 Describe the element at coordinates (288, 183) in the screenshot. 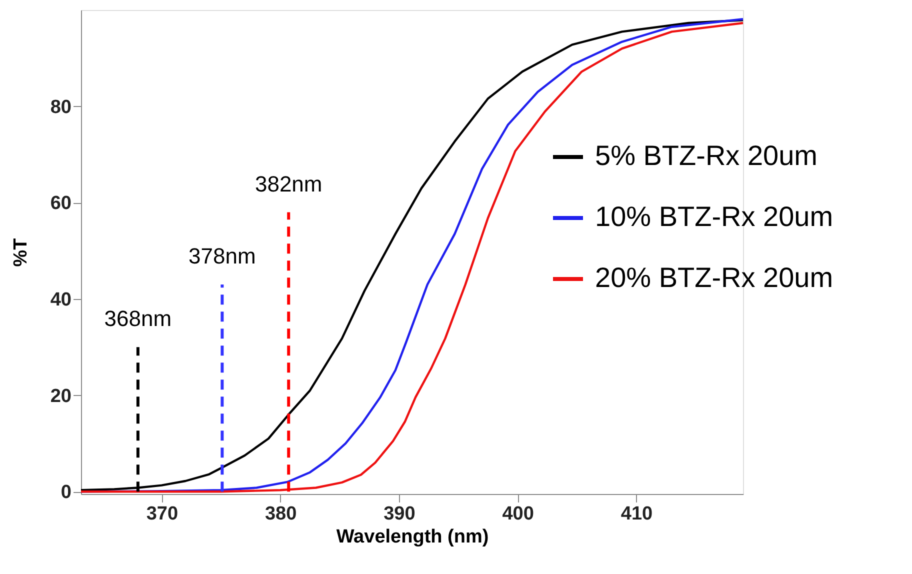

I see `annotation: 382nm` at that location.